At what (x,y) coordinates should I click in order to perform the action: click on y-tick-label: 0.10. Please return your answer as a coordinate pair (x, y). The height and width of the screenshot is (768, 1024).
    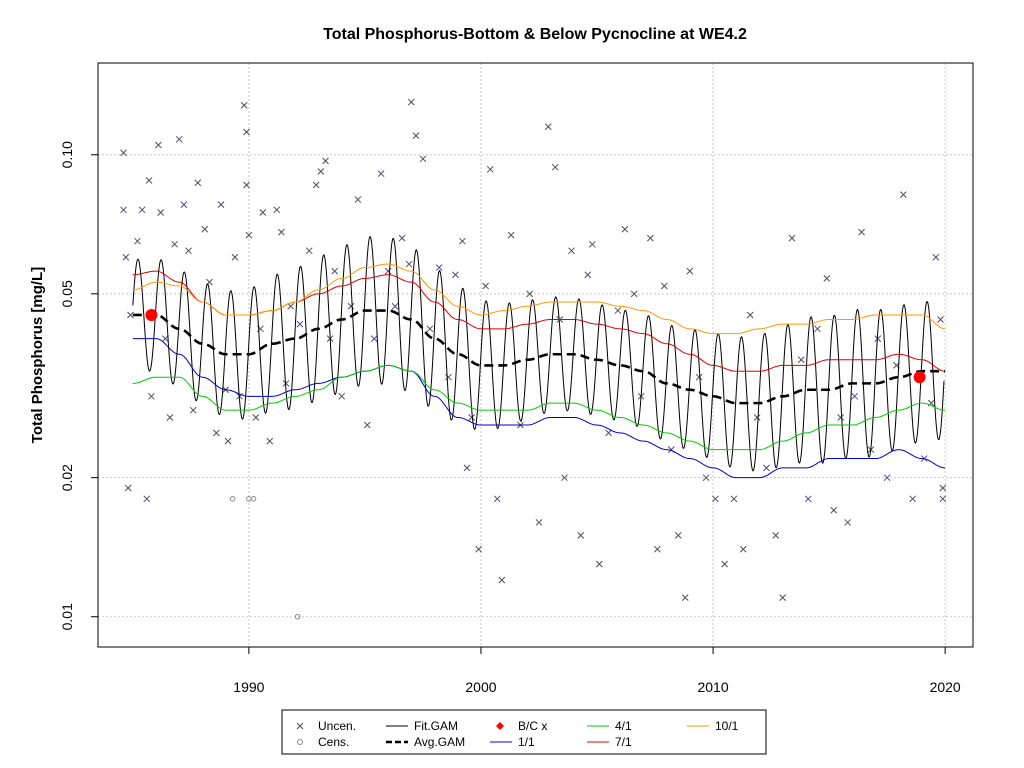
    Looking at the image, I should click on (67, 154).